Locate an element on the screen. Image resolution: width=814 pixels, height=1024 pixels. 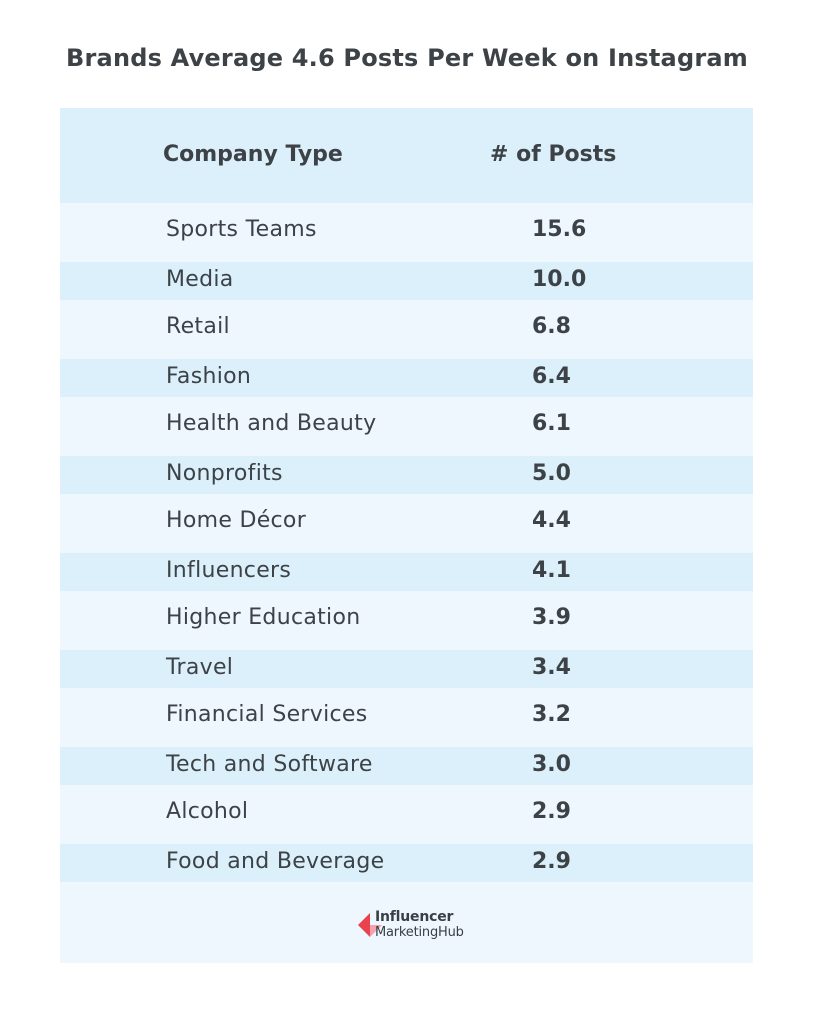
logo-mark-icon is located at coordinates (370, 925).